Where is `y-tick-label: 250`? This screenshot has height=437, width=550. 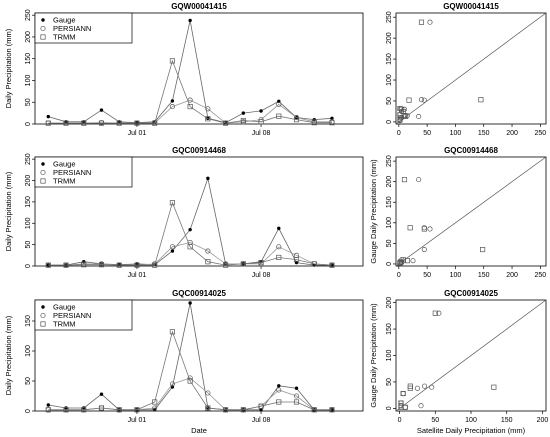
y-tick-label: 250 is located at coordinates (389, 161).